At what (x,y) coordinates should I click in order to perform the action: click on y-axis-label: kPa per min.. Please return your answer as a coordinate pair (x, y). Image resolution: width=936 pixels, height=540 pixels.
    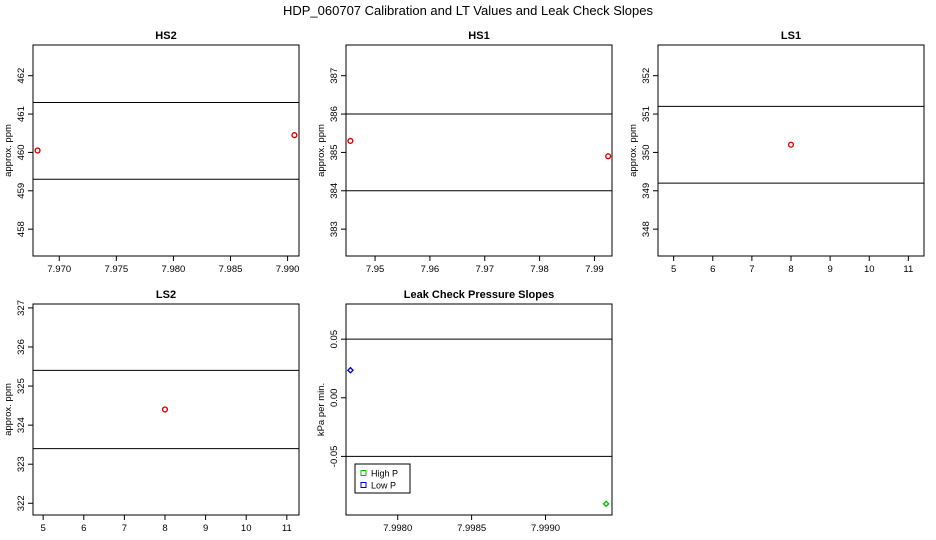
    Looking at the image, I should click on (321, 409).